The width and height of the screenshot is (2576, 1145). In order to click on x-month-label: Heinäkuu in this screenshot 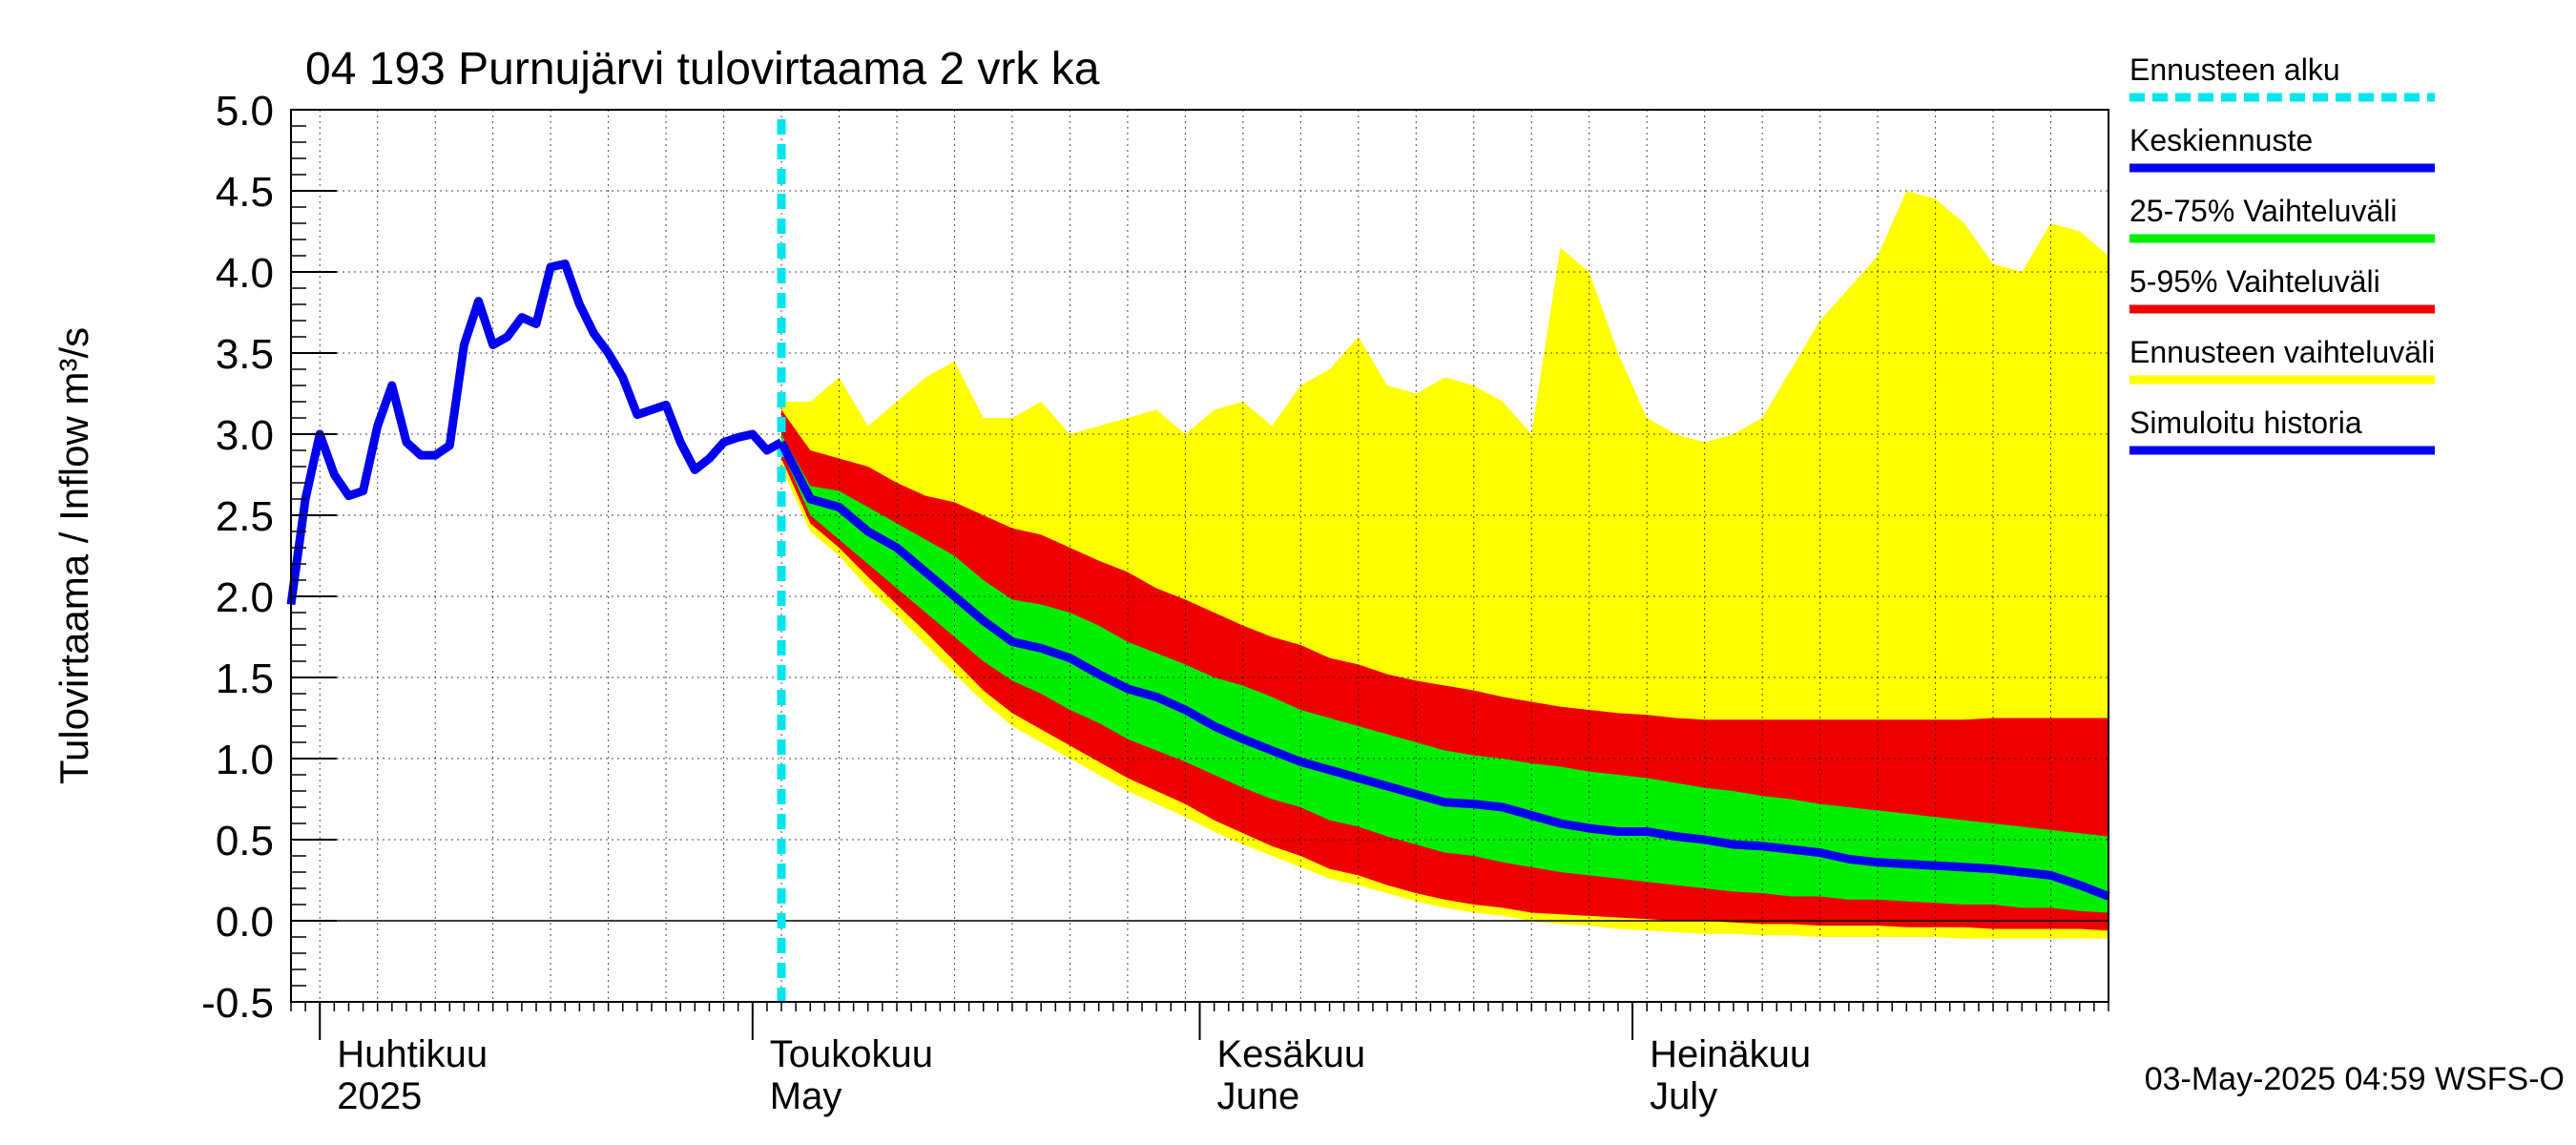, I will do `click(1730, 1054)`.